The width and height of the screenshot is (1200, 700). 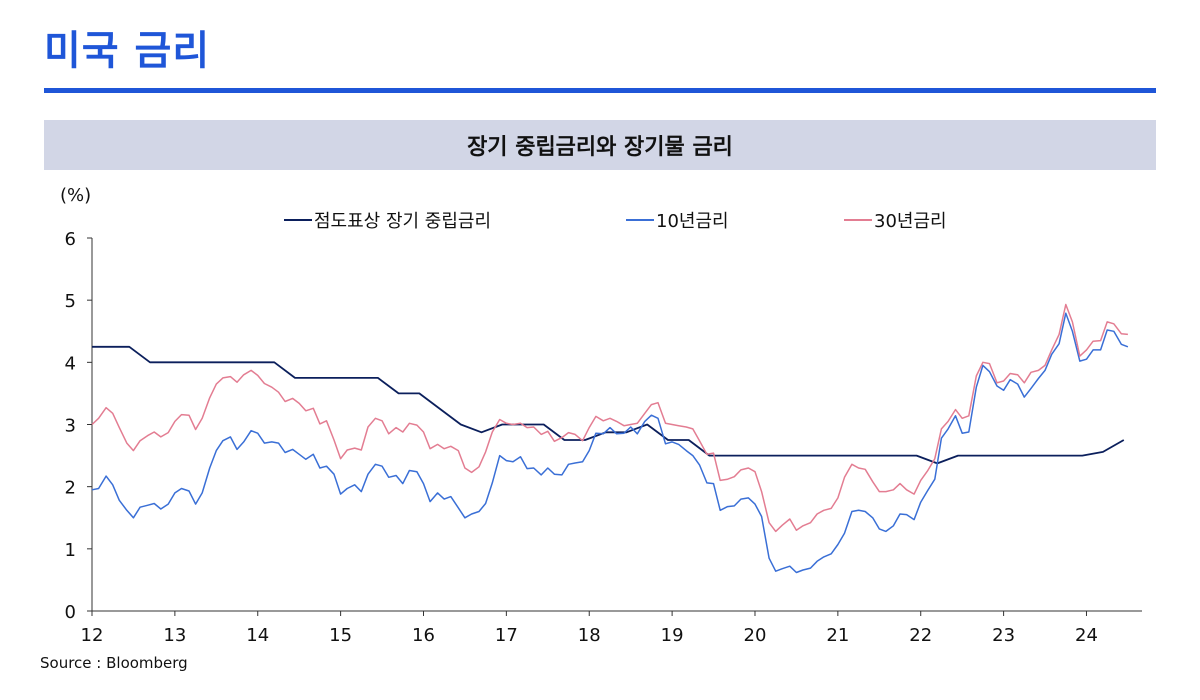 What do you see at coordinates (70, 363) in the screenshot?
I see `y-tick-label: 4` at bounding box center [70, 363].